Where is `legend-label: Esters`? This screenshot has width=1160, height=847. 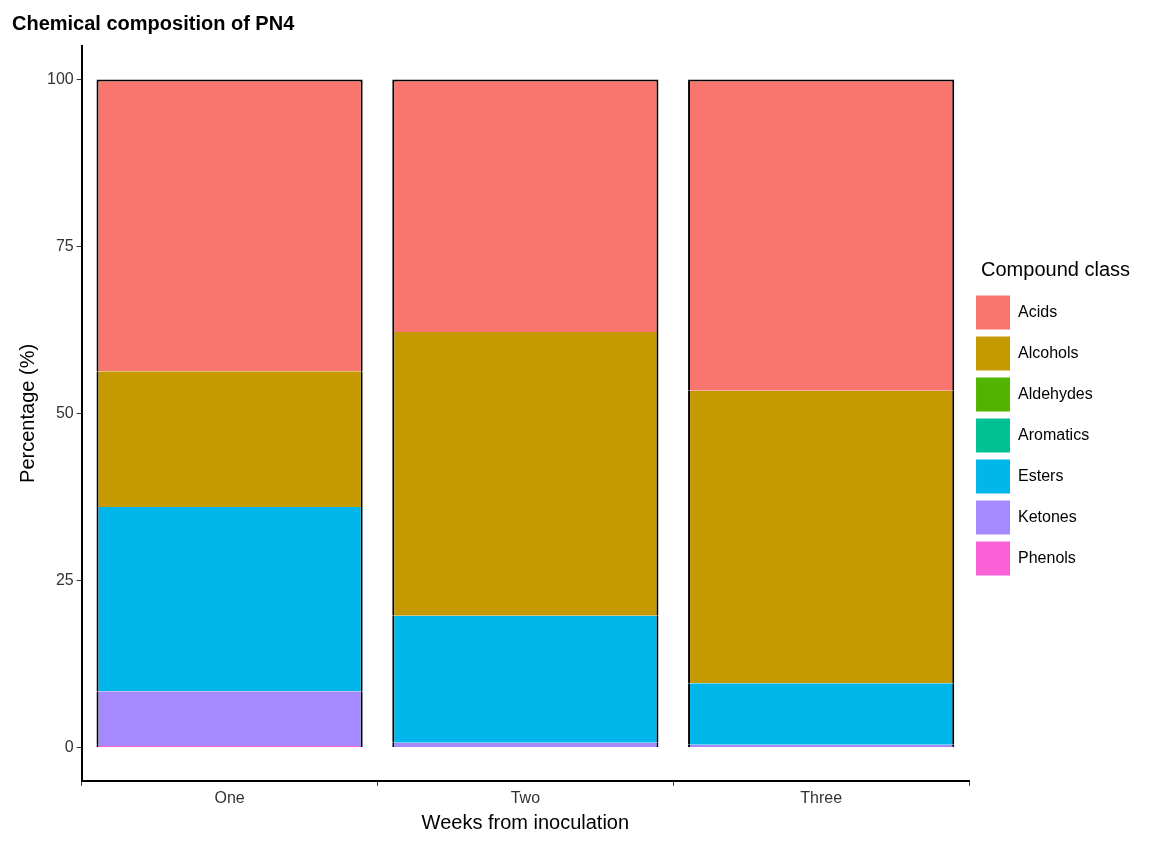
legend-label: Esters is located at coordinates (1041, 475).